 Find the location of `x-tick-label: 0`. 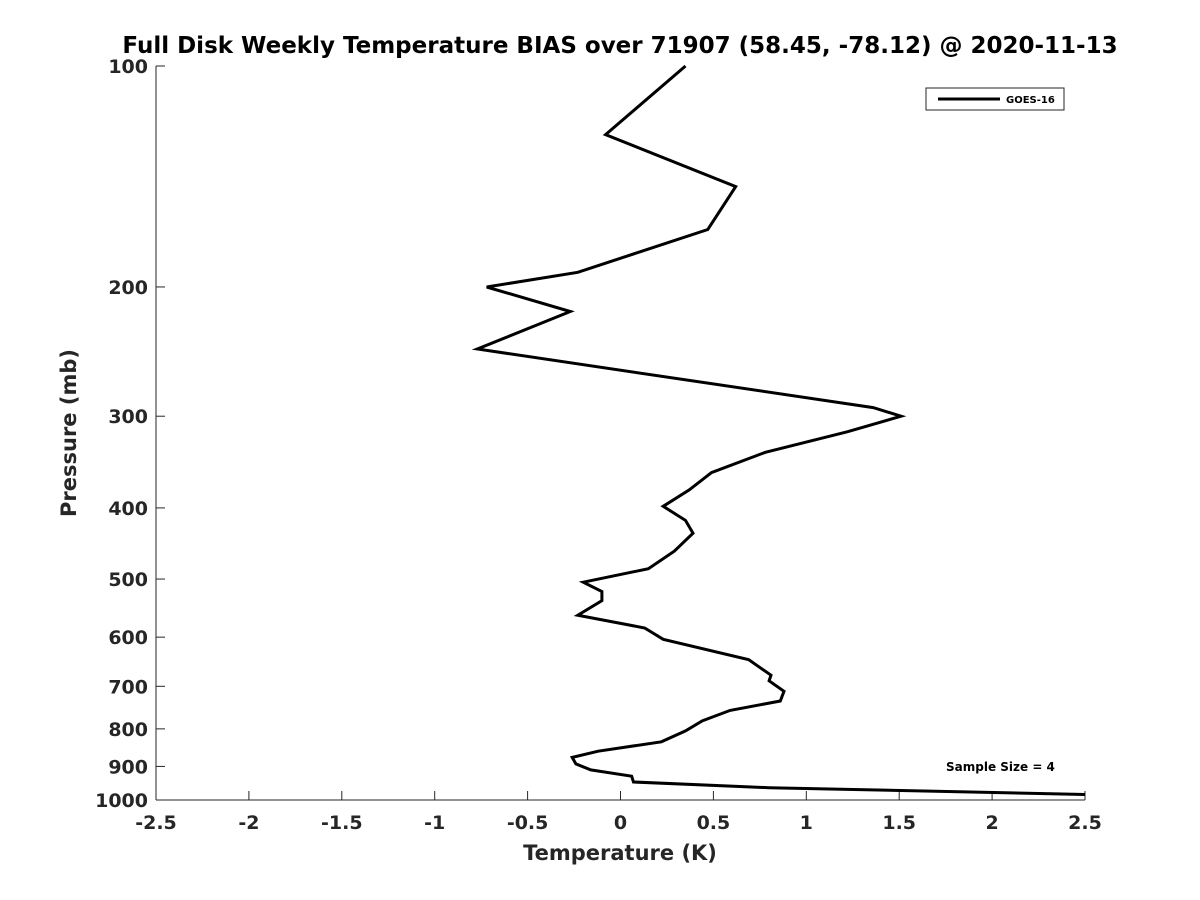

x-tick-label: 0 is located at coordinates (620, 823).